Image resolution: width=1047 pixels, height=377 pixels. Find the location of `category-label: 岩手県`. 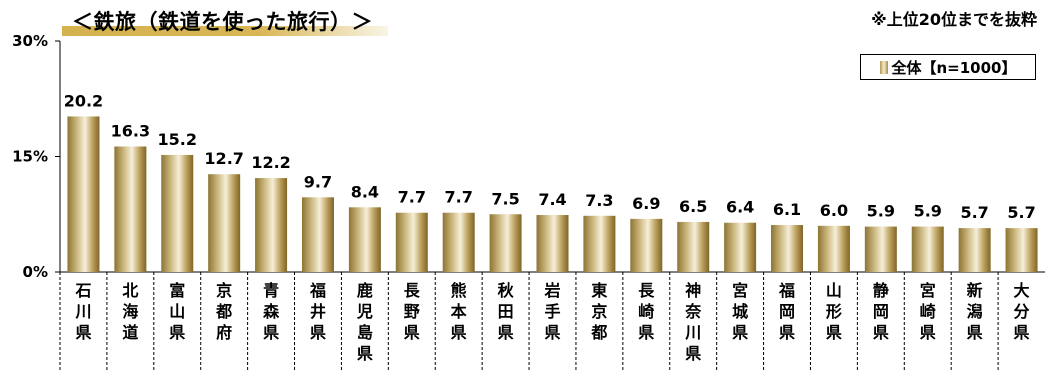

category-label: 岩手県 is located at coordinates (551, 311).